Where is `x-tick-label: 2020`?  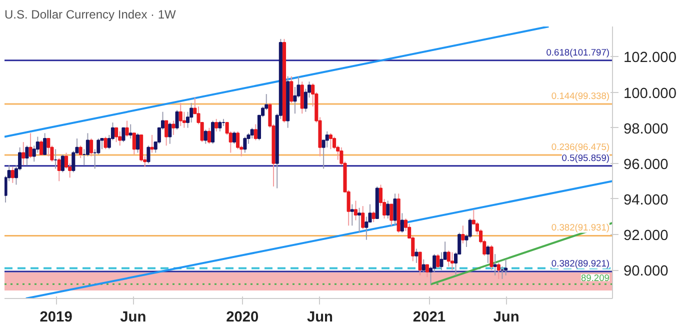
x-tick-label: 2020 is located at coordinates (242, 318).